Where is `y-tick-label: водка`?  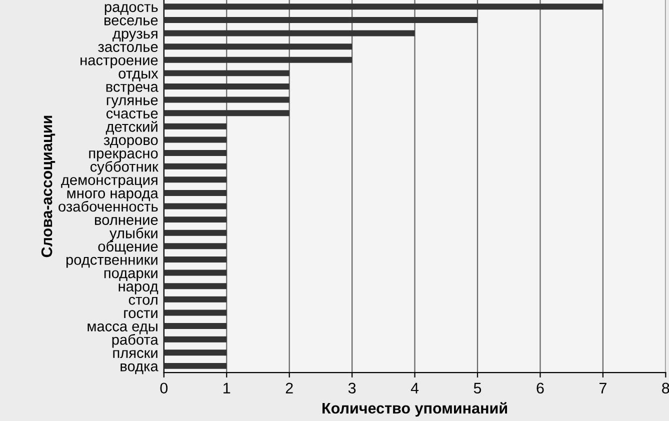 y-tick-label: водка is located at coordinates (139, 368).